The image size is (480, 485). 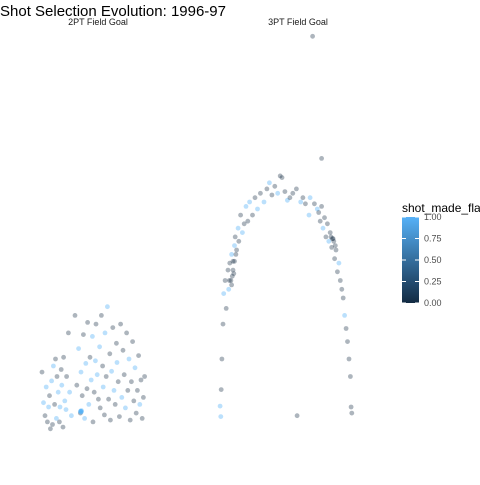 I want to click on legend-tick-label: 0.75, so click(x=433, y=239).